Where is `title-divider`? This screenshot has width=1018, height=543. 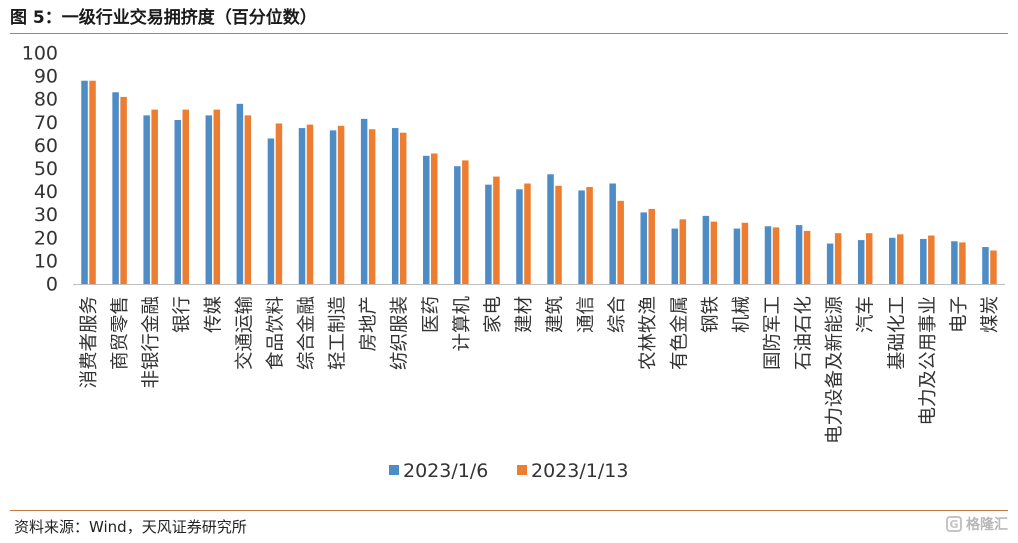 title-divider is located at coordinates (509, 33).